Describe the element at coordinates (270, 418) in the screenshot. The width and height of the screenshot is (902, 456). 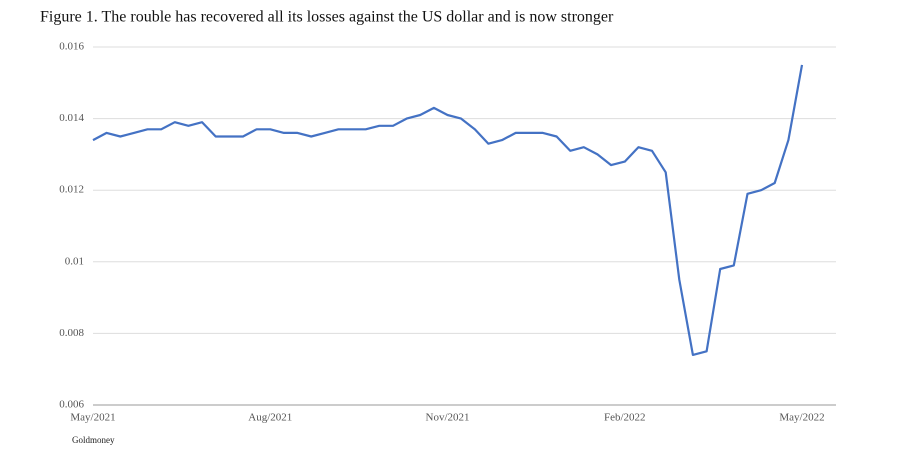
I see `x-tick-label: Aug/2021` at that location.